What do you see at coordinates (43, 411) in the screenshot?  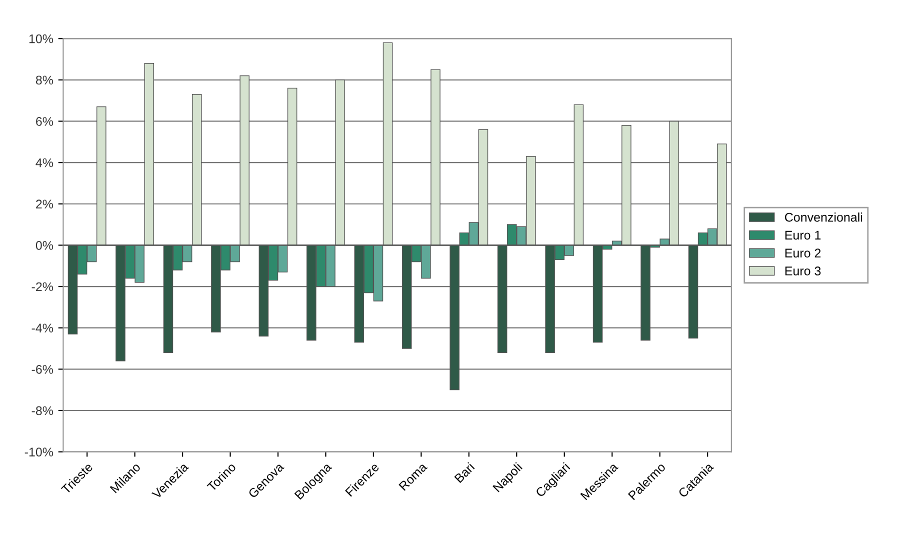 I see `y-tick-label: -8%` at bounding box center [43, 411].